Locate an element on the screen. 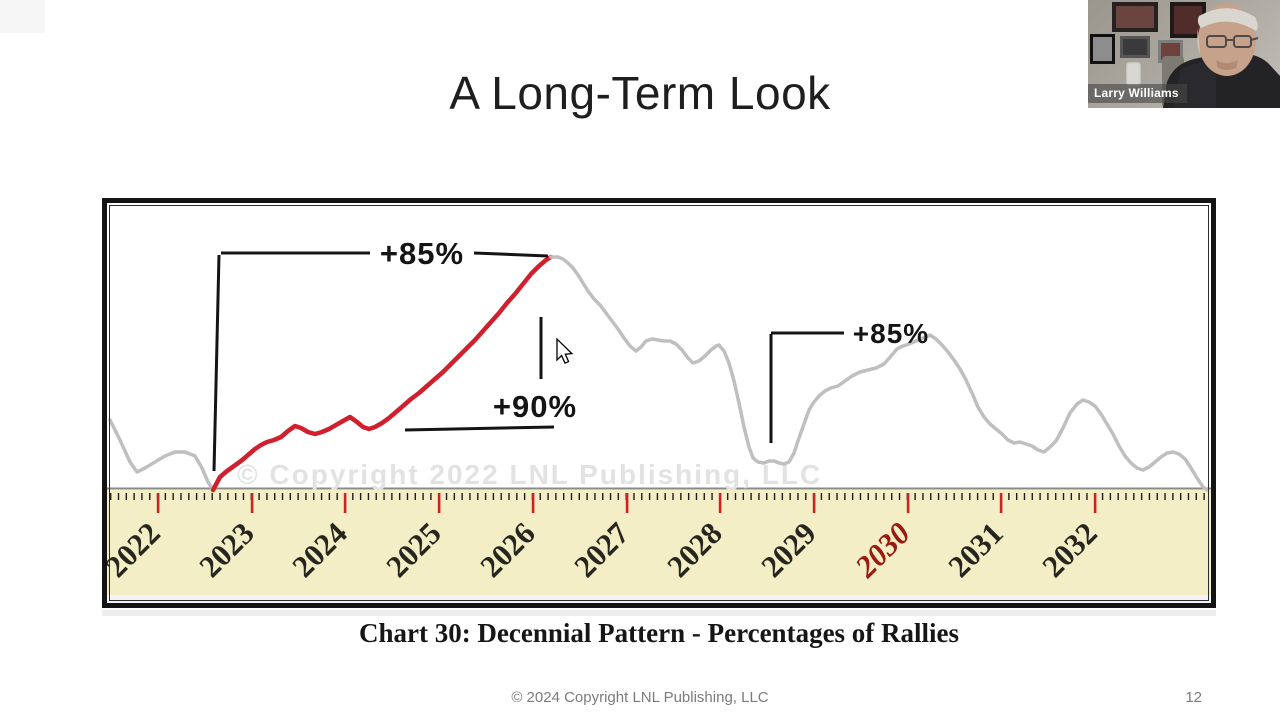 The height and width of the screenshot is (720, 1280). chart-watermark: © Copyright 2022 LNL Publishing, LLC is located at coordinates (529, 474).